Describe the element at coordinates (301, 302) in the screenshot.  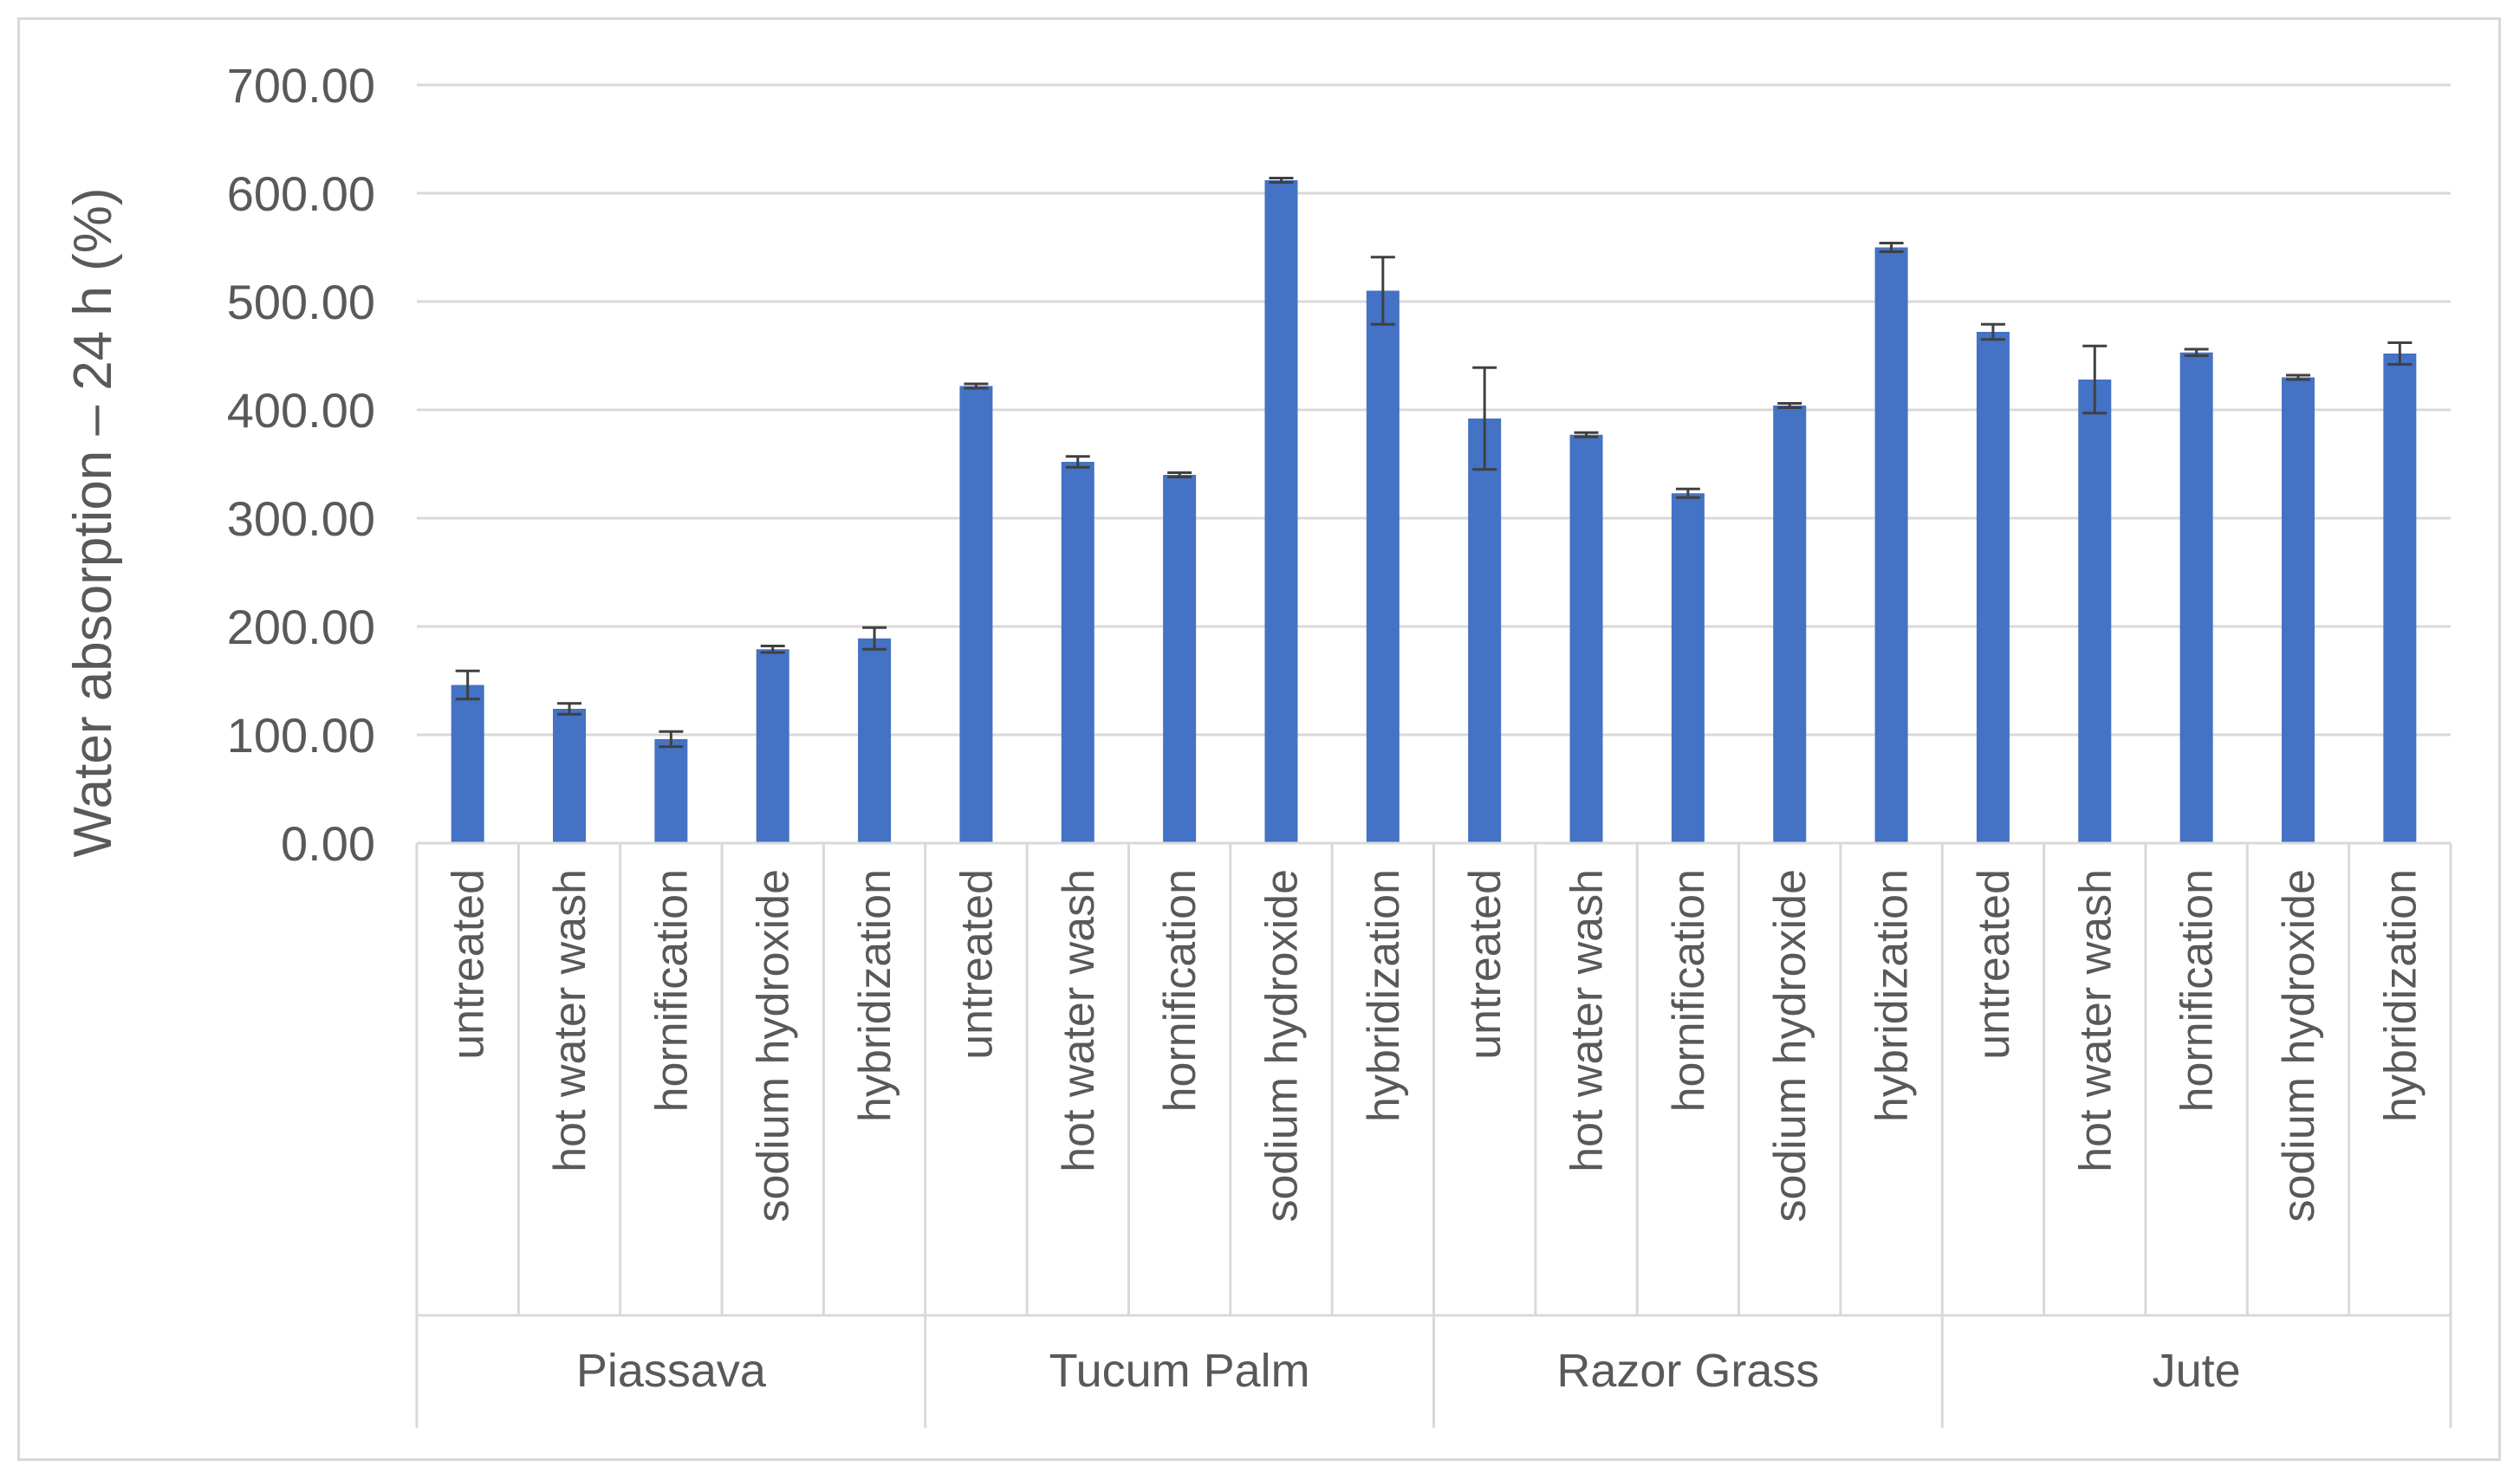
I see `y-tick-label: 500.00` at that location.